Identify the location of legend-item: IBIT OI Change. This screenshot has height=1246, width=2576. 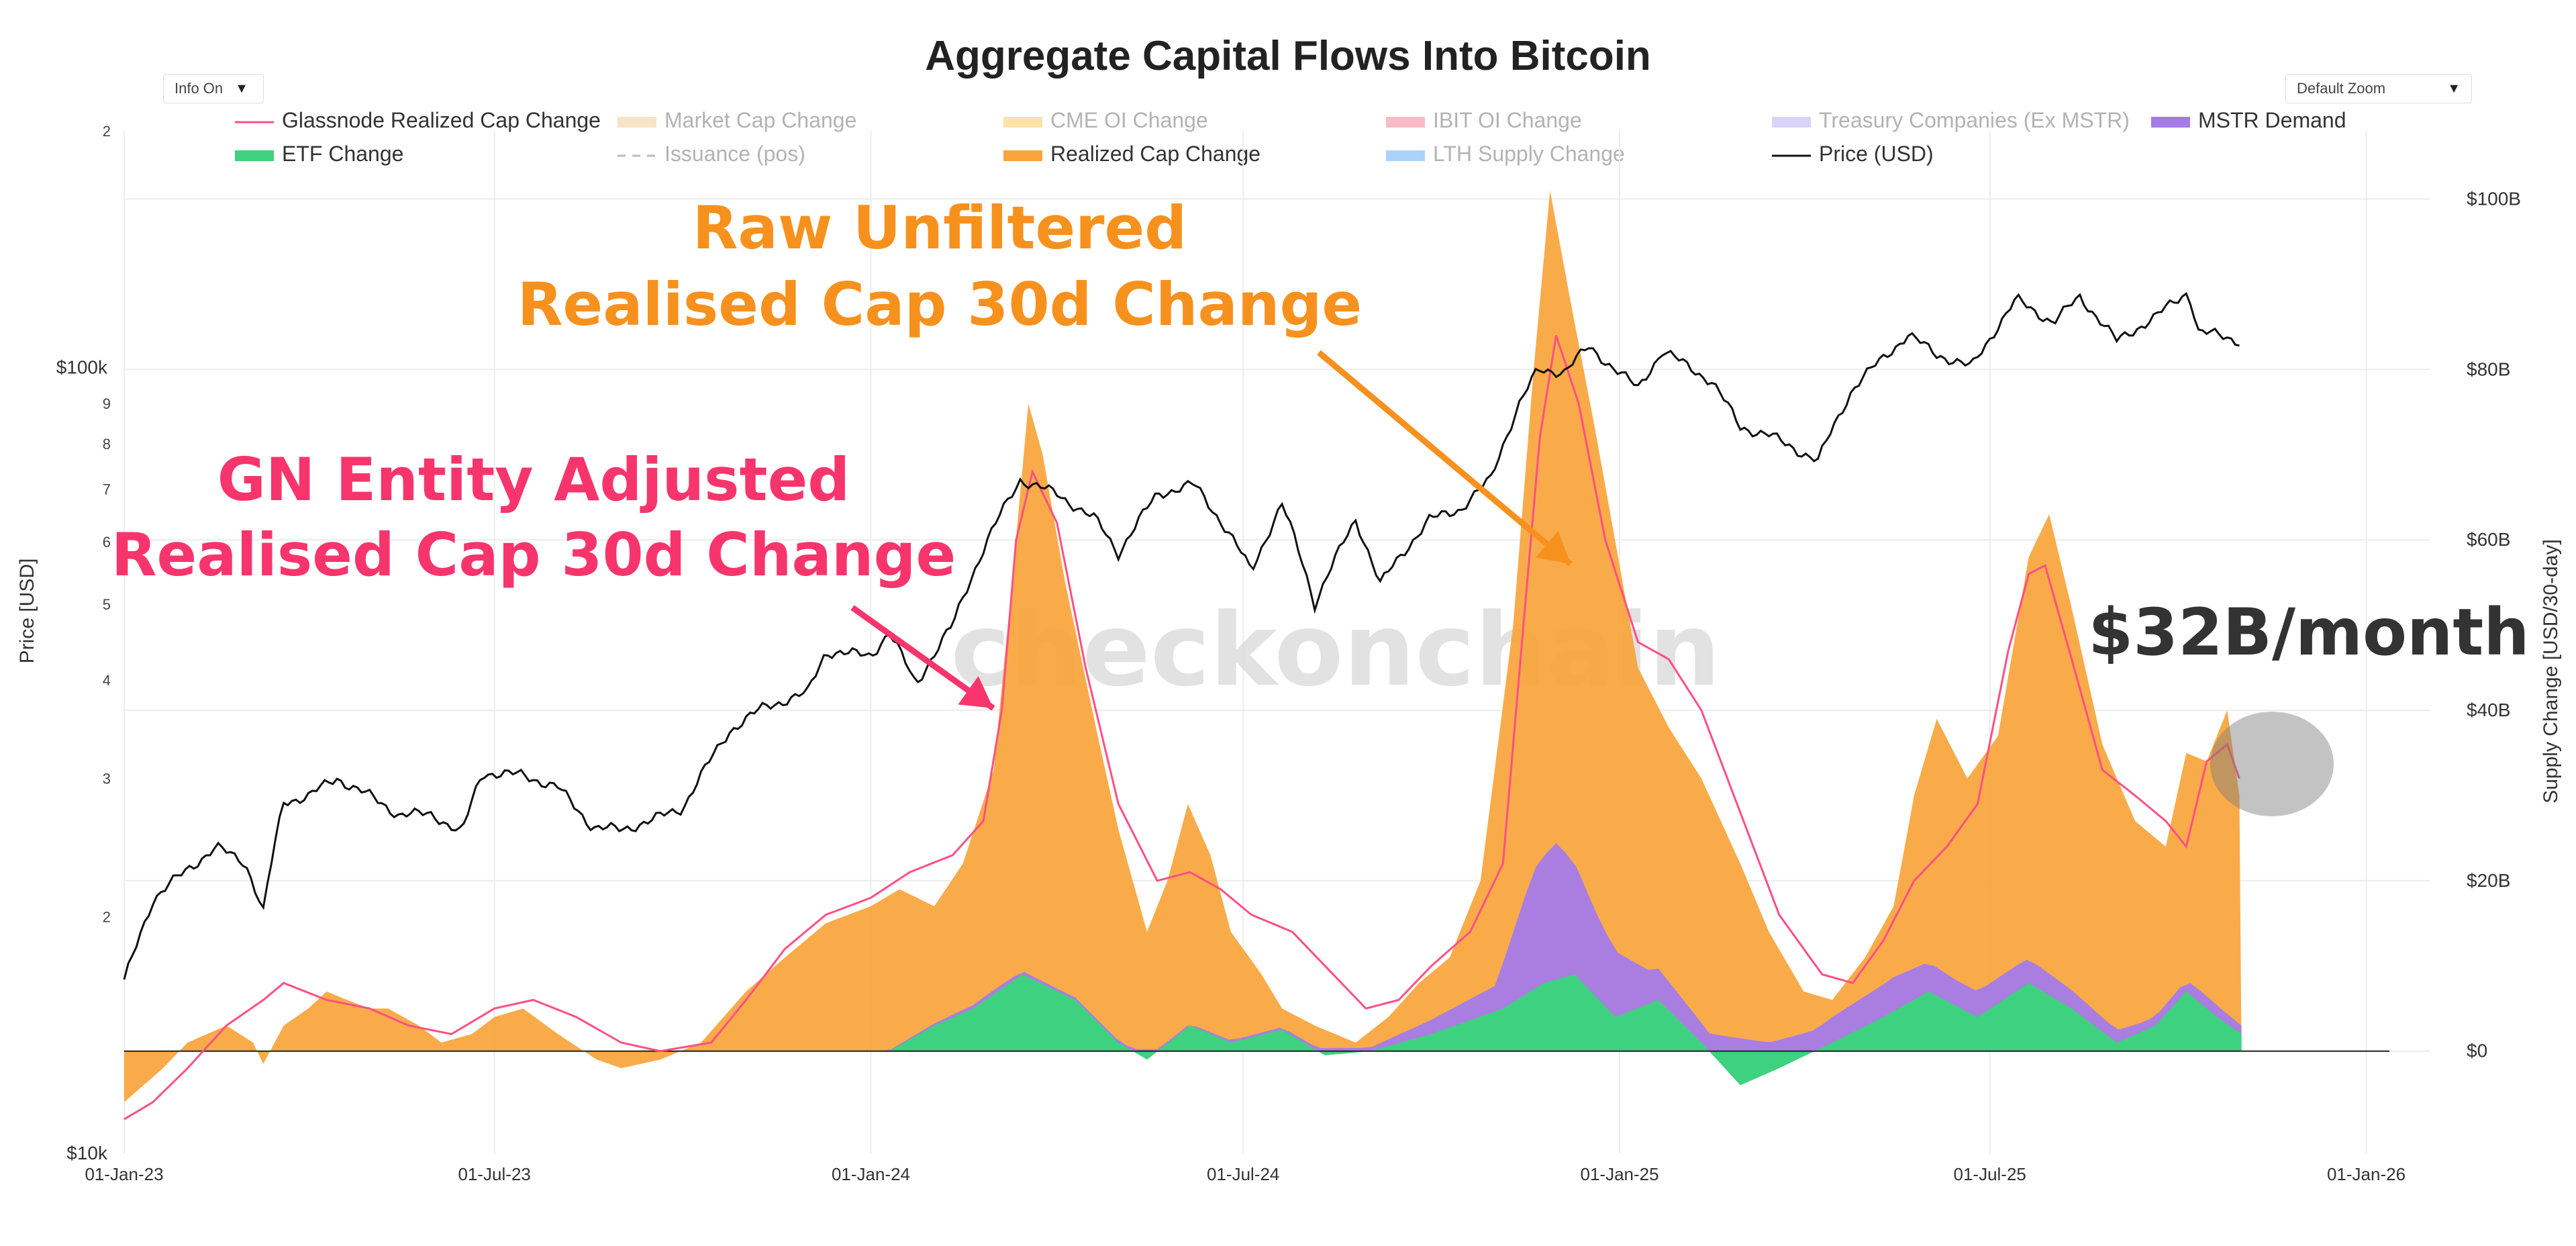
(1484, 120).